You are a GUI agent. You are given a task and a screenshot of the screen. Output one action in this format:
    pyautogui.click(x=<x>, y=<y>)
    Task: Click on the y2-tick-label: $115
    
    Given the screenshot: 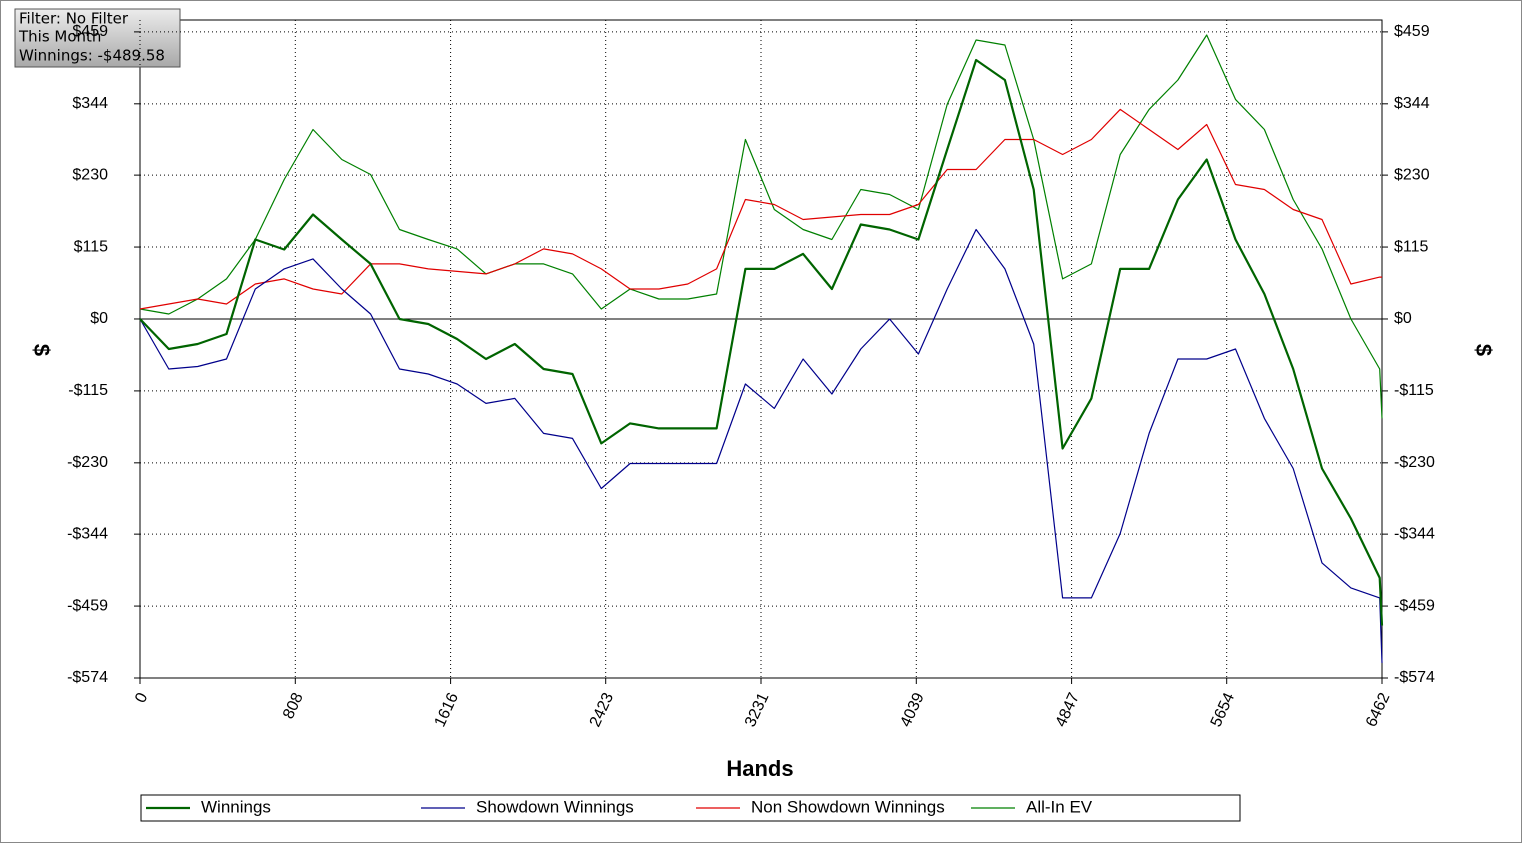 What is the action you would take?
    pyautogui.click(x=1411, y=246)
    